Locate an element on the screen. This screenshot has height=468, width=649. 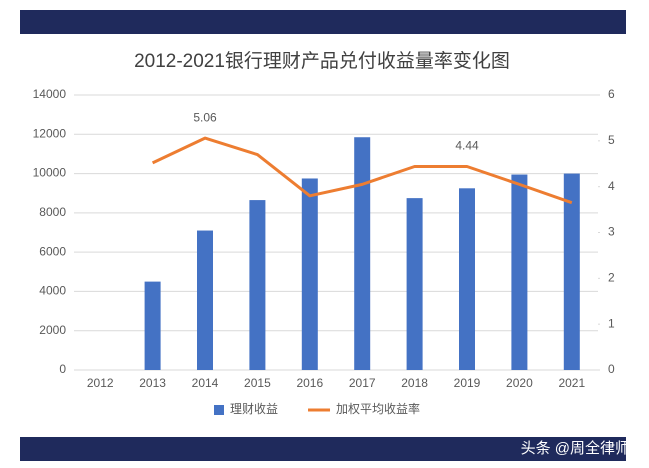
x-tick-label: 2016 is located at coordinates (309, 383).